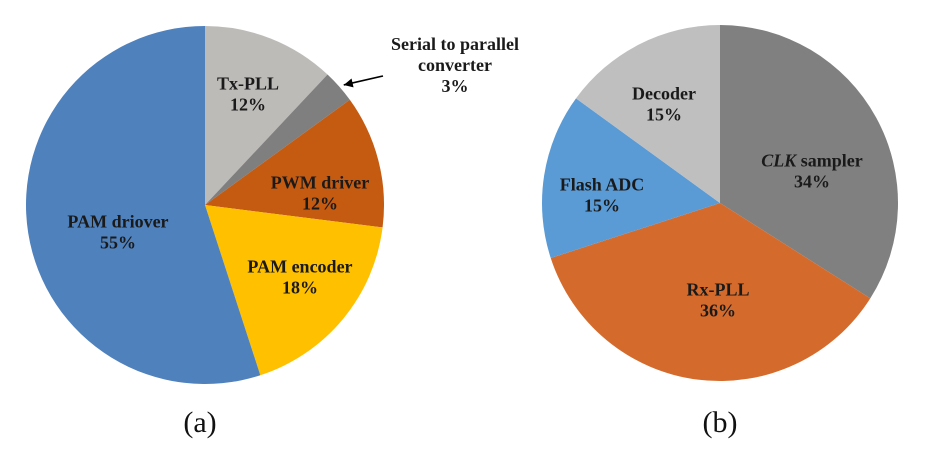 The image size is (926, 463). Describe the element at coordinates (277, 139) in the screenshot. I see `pie-slice-serial-to-parallel-converter` at that location.